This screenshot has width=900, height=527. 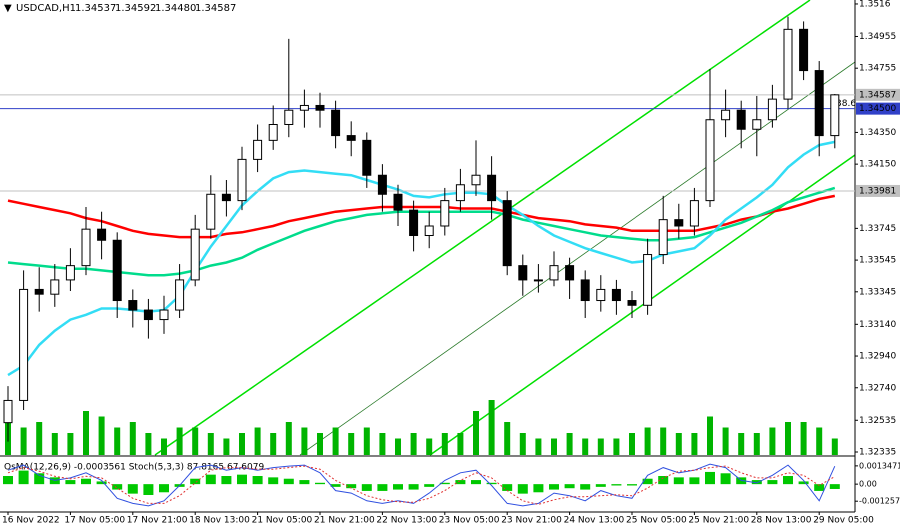 What do you see at coordinates (94, 521) in the screenshot?
I see `x-tick-label: 17 Nov 05:00` at bounding box center [94, 521].